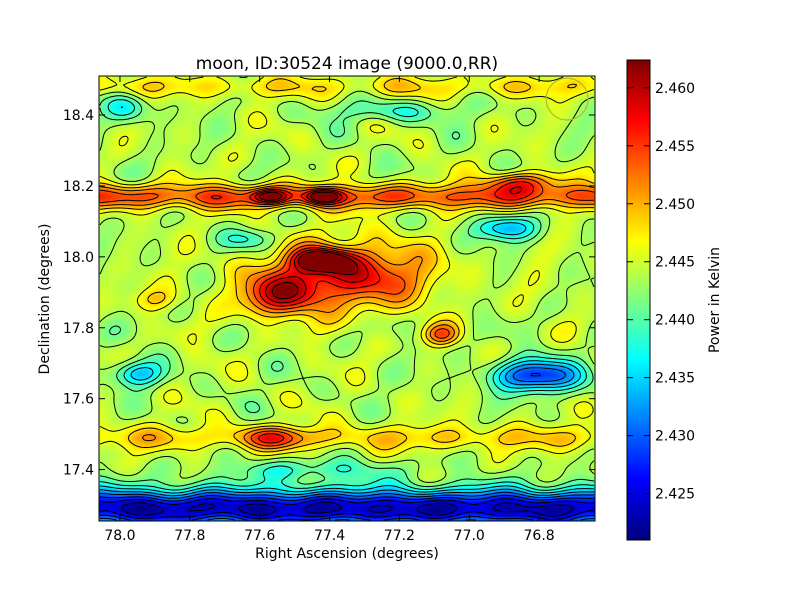 Image resolution: width=800 pixels, height=600 pixels. Describe the element at coordinates (675, 263) in the screenshot. I see `colorbar-tick-label: 2.445` at that location.